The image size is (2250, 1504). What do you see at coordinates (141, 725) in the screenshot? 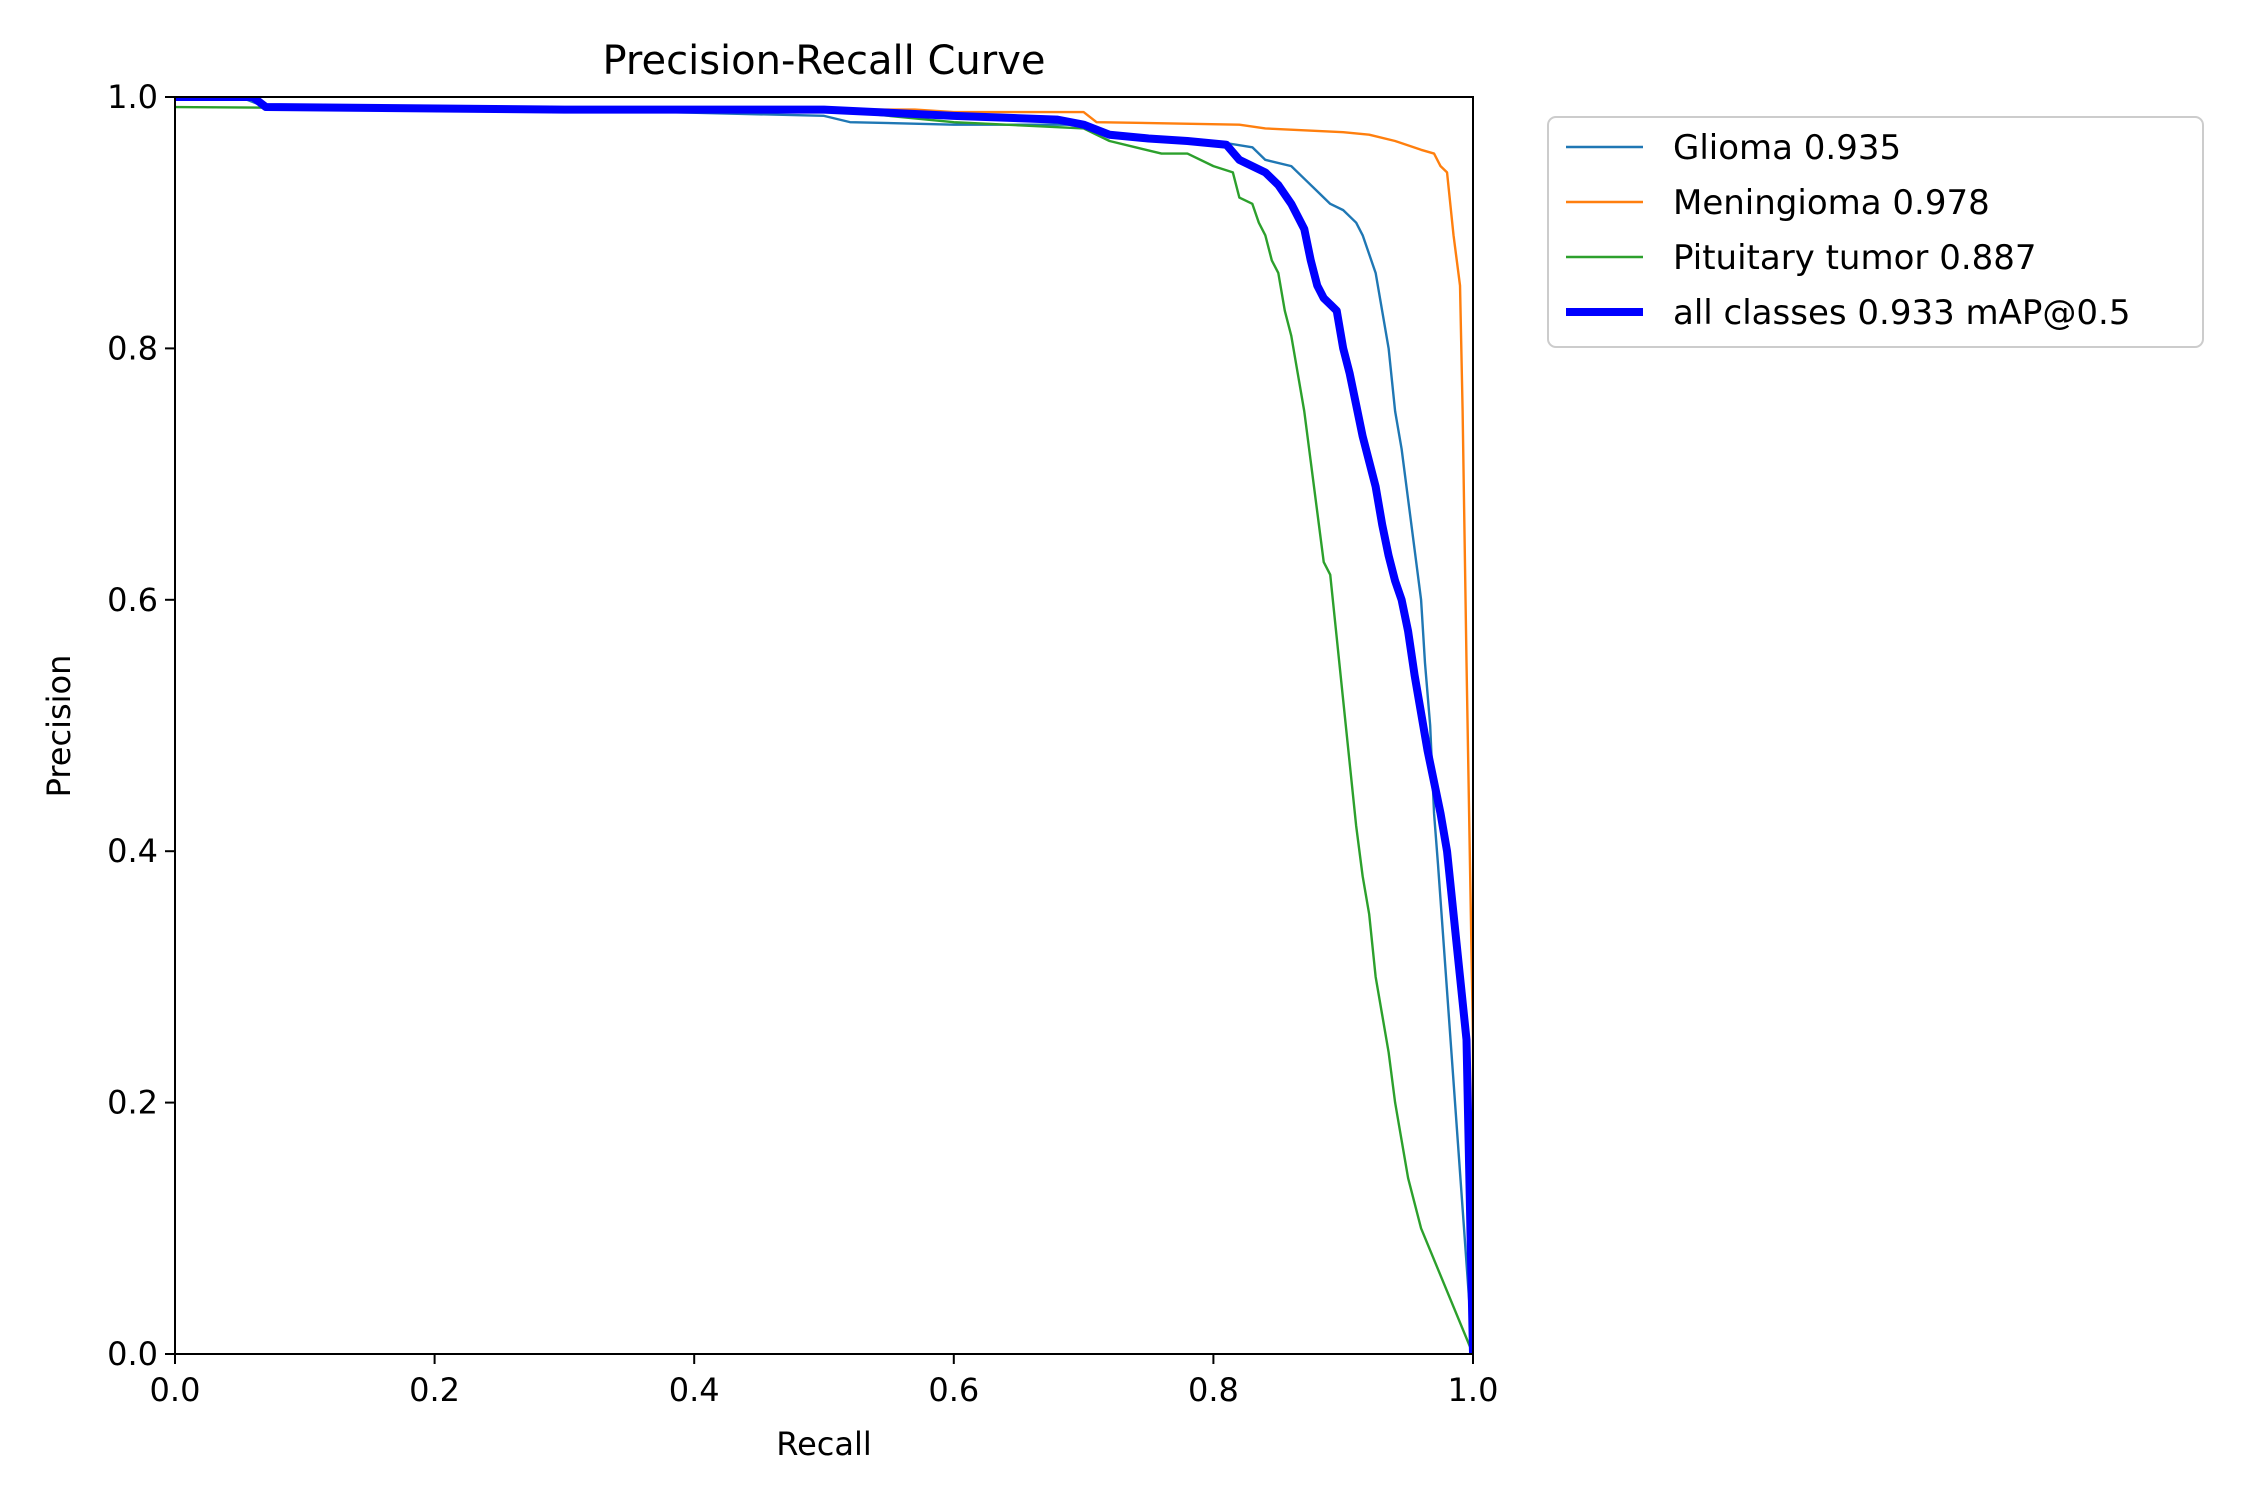
I see `y-axis-ticks: 0.0 0.2 0.4 0.6 0.8 1.0` at bounding box center [141, 725].